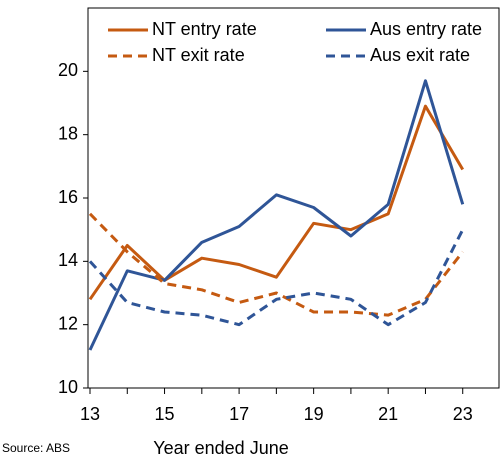 The image size is (504, 461). Describe the element at coordinates (68, 387) in the screenshot. I see `y-tick-label: 10` at that location.